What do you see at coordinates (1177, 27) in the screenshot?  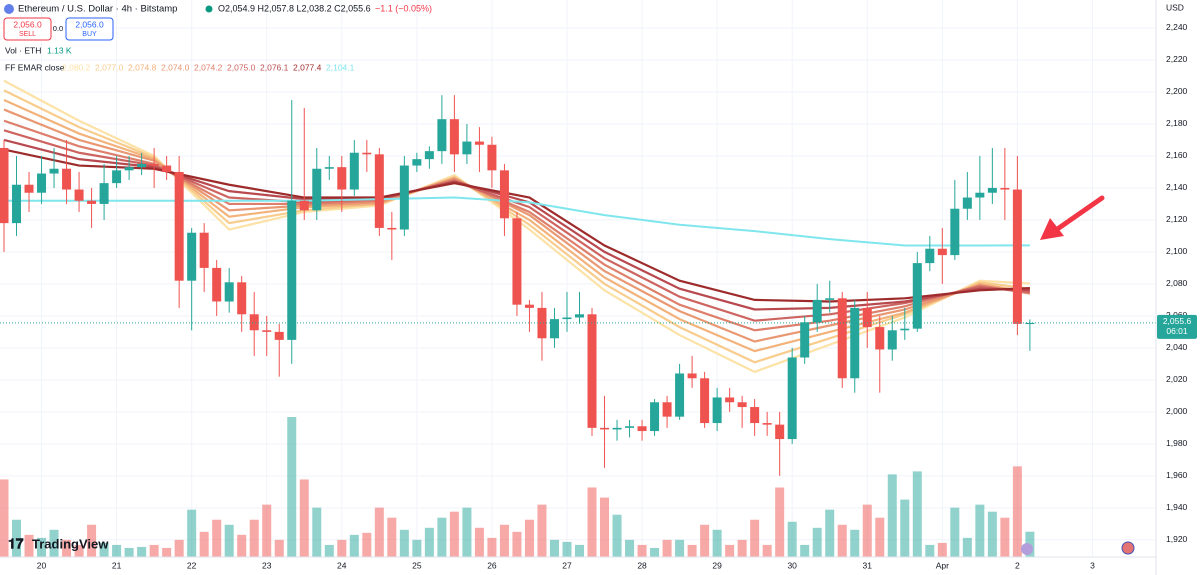 I see `y-tick-label: 2,240` at bounding box center [1177, 27].